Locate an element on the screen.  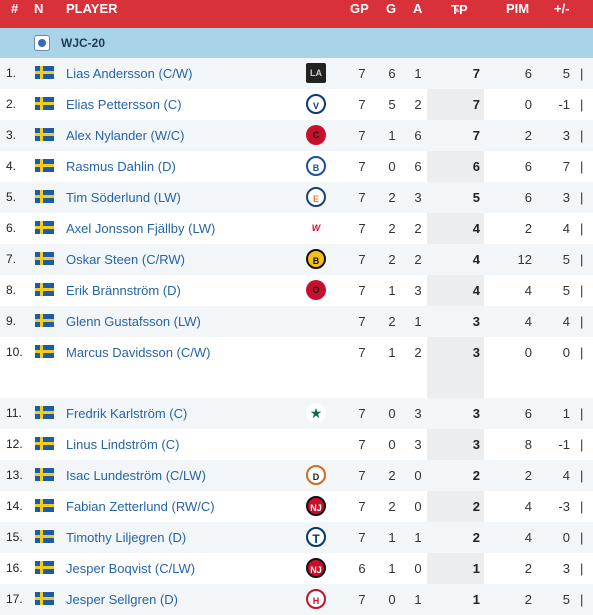
player-name-link: Fabian Zetterlund (RW/C) is located at coordinates (140, 506).